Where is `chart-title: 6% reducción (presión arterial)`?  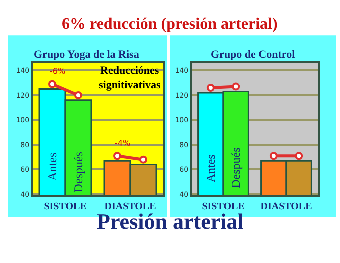 chart-title: 6% reducción (presión arterial) is located at coordinates (170, 24).